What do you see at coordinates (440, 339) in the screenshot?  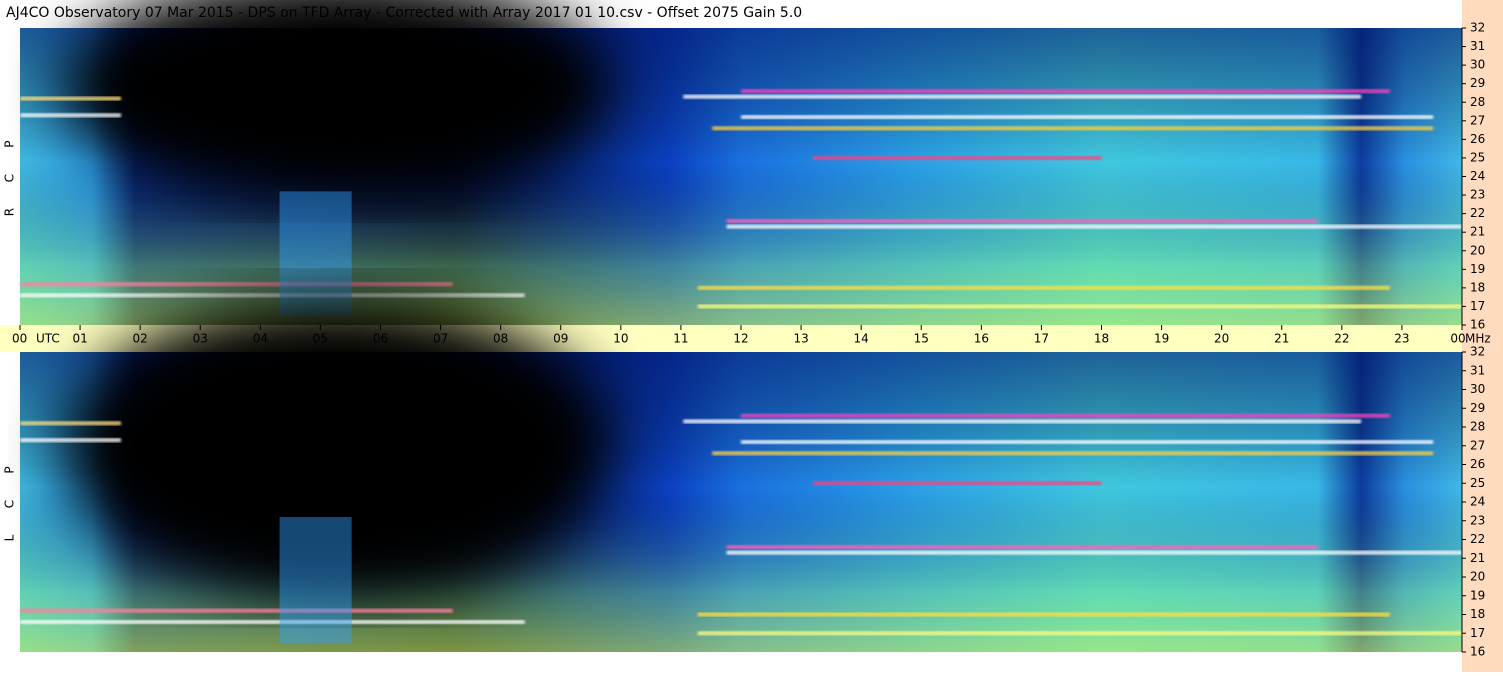 I see `time-tick-label: 07` at bounding box center [440, 339].